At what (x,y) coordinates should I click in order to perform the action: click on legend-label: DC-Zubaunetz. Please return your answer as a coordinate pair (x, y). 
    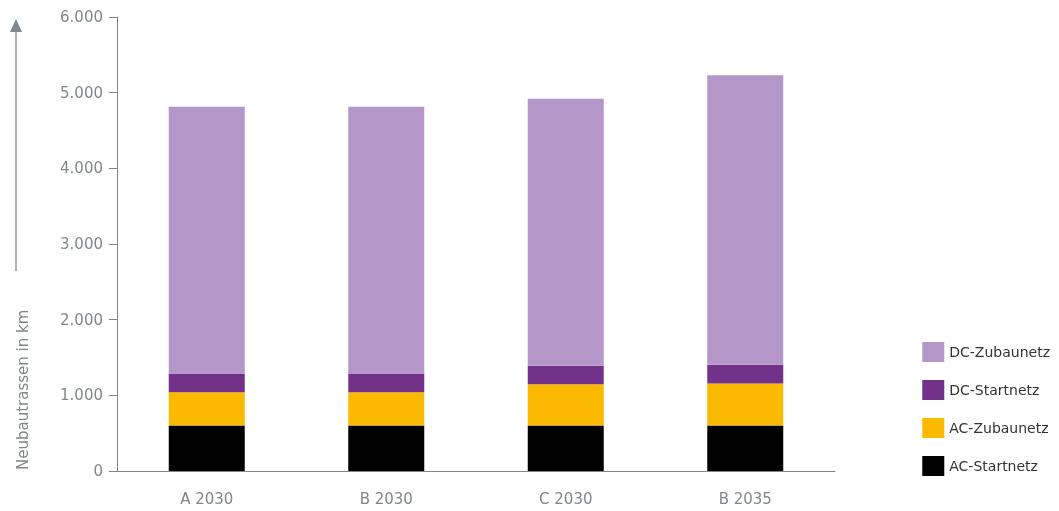
    Looking at the image, I should click on (999, 352).